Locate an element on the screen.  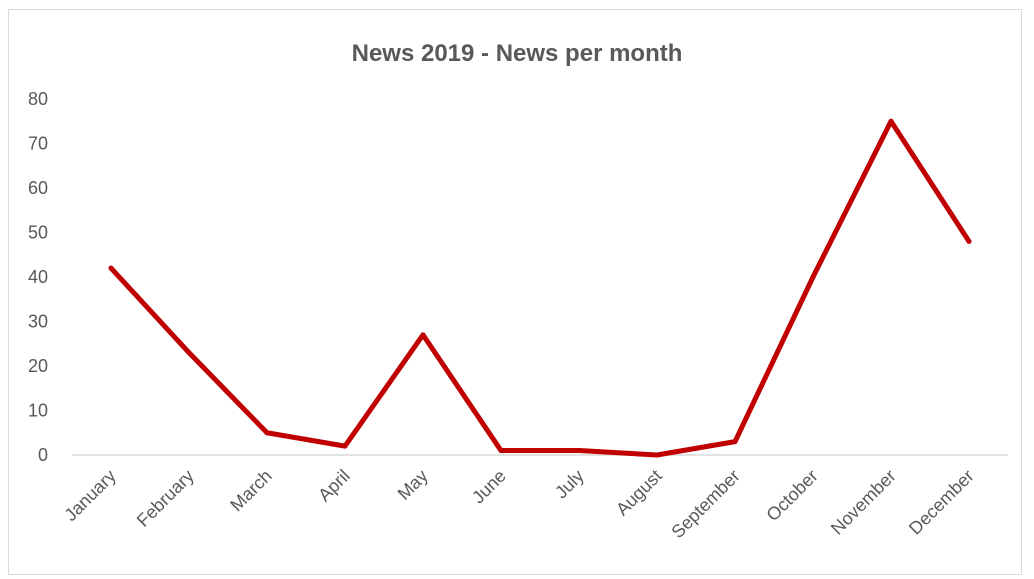
y-tick-label: 70 is located at coordinates (38, 144).